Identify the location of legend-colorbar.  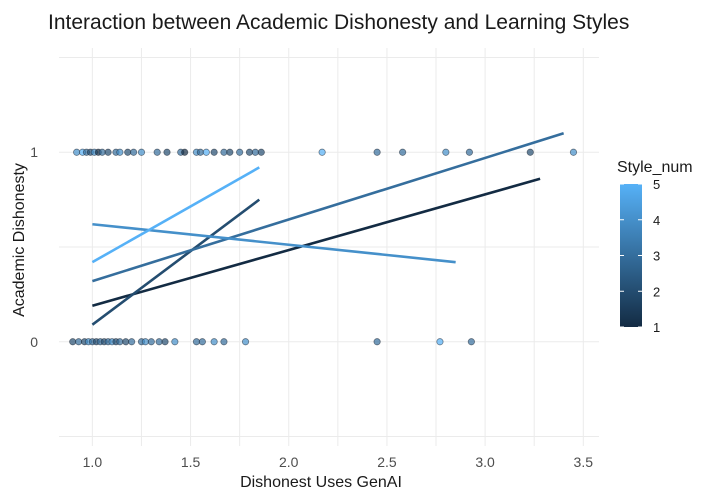
(631, 255).